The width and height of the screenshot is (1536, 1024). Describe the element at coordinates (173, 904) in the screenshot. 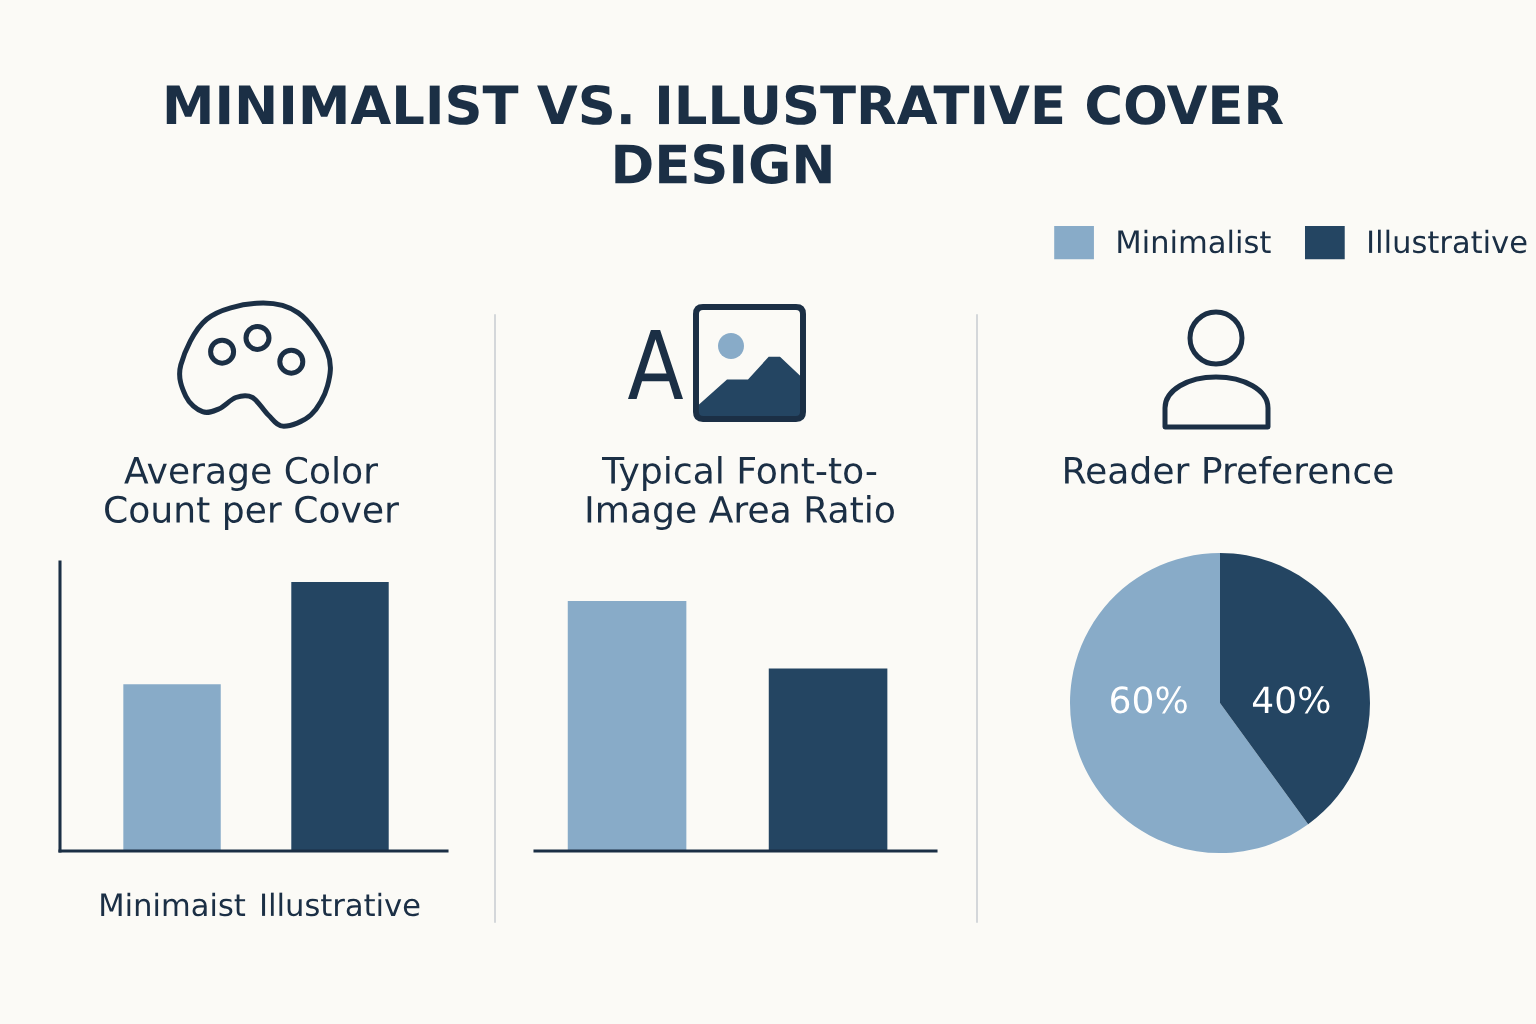

I see `x-tick-label: Minimaist` at that location.